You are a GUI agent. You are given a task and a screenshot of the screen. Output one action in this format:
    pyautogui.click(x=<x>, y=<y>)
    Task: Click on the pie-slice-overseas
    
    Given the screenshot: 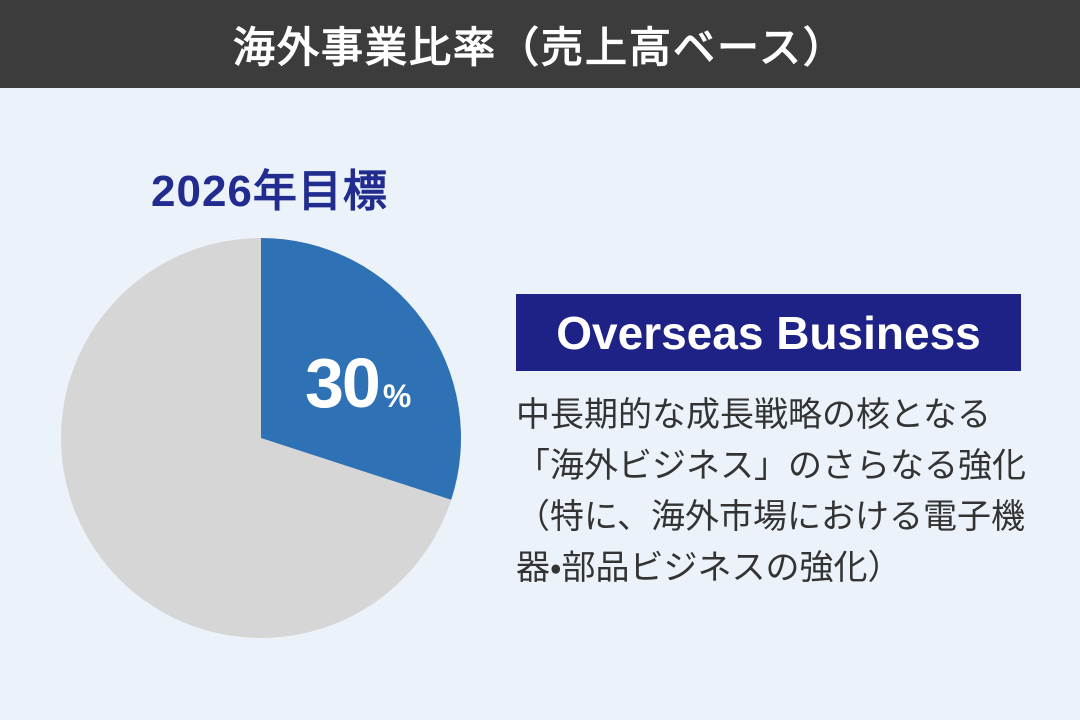 What is the action you would take?
    pyautogui.click(x=361, y=369)
    